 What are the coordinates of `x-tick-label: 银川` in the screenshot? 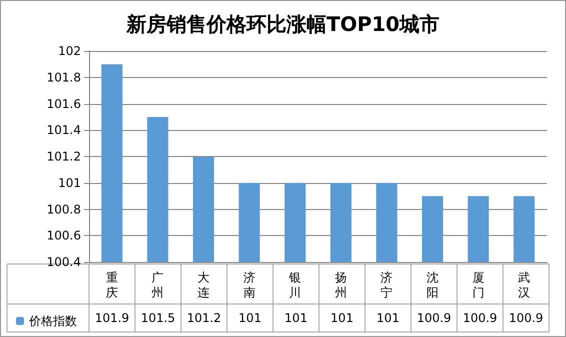 It's located at (295, 285).